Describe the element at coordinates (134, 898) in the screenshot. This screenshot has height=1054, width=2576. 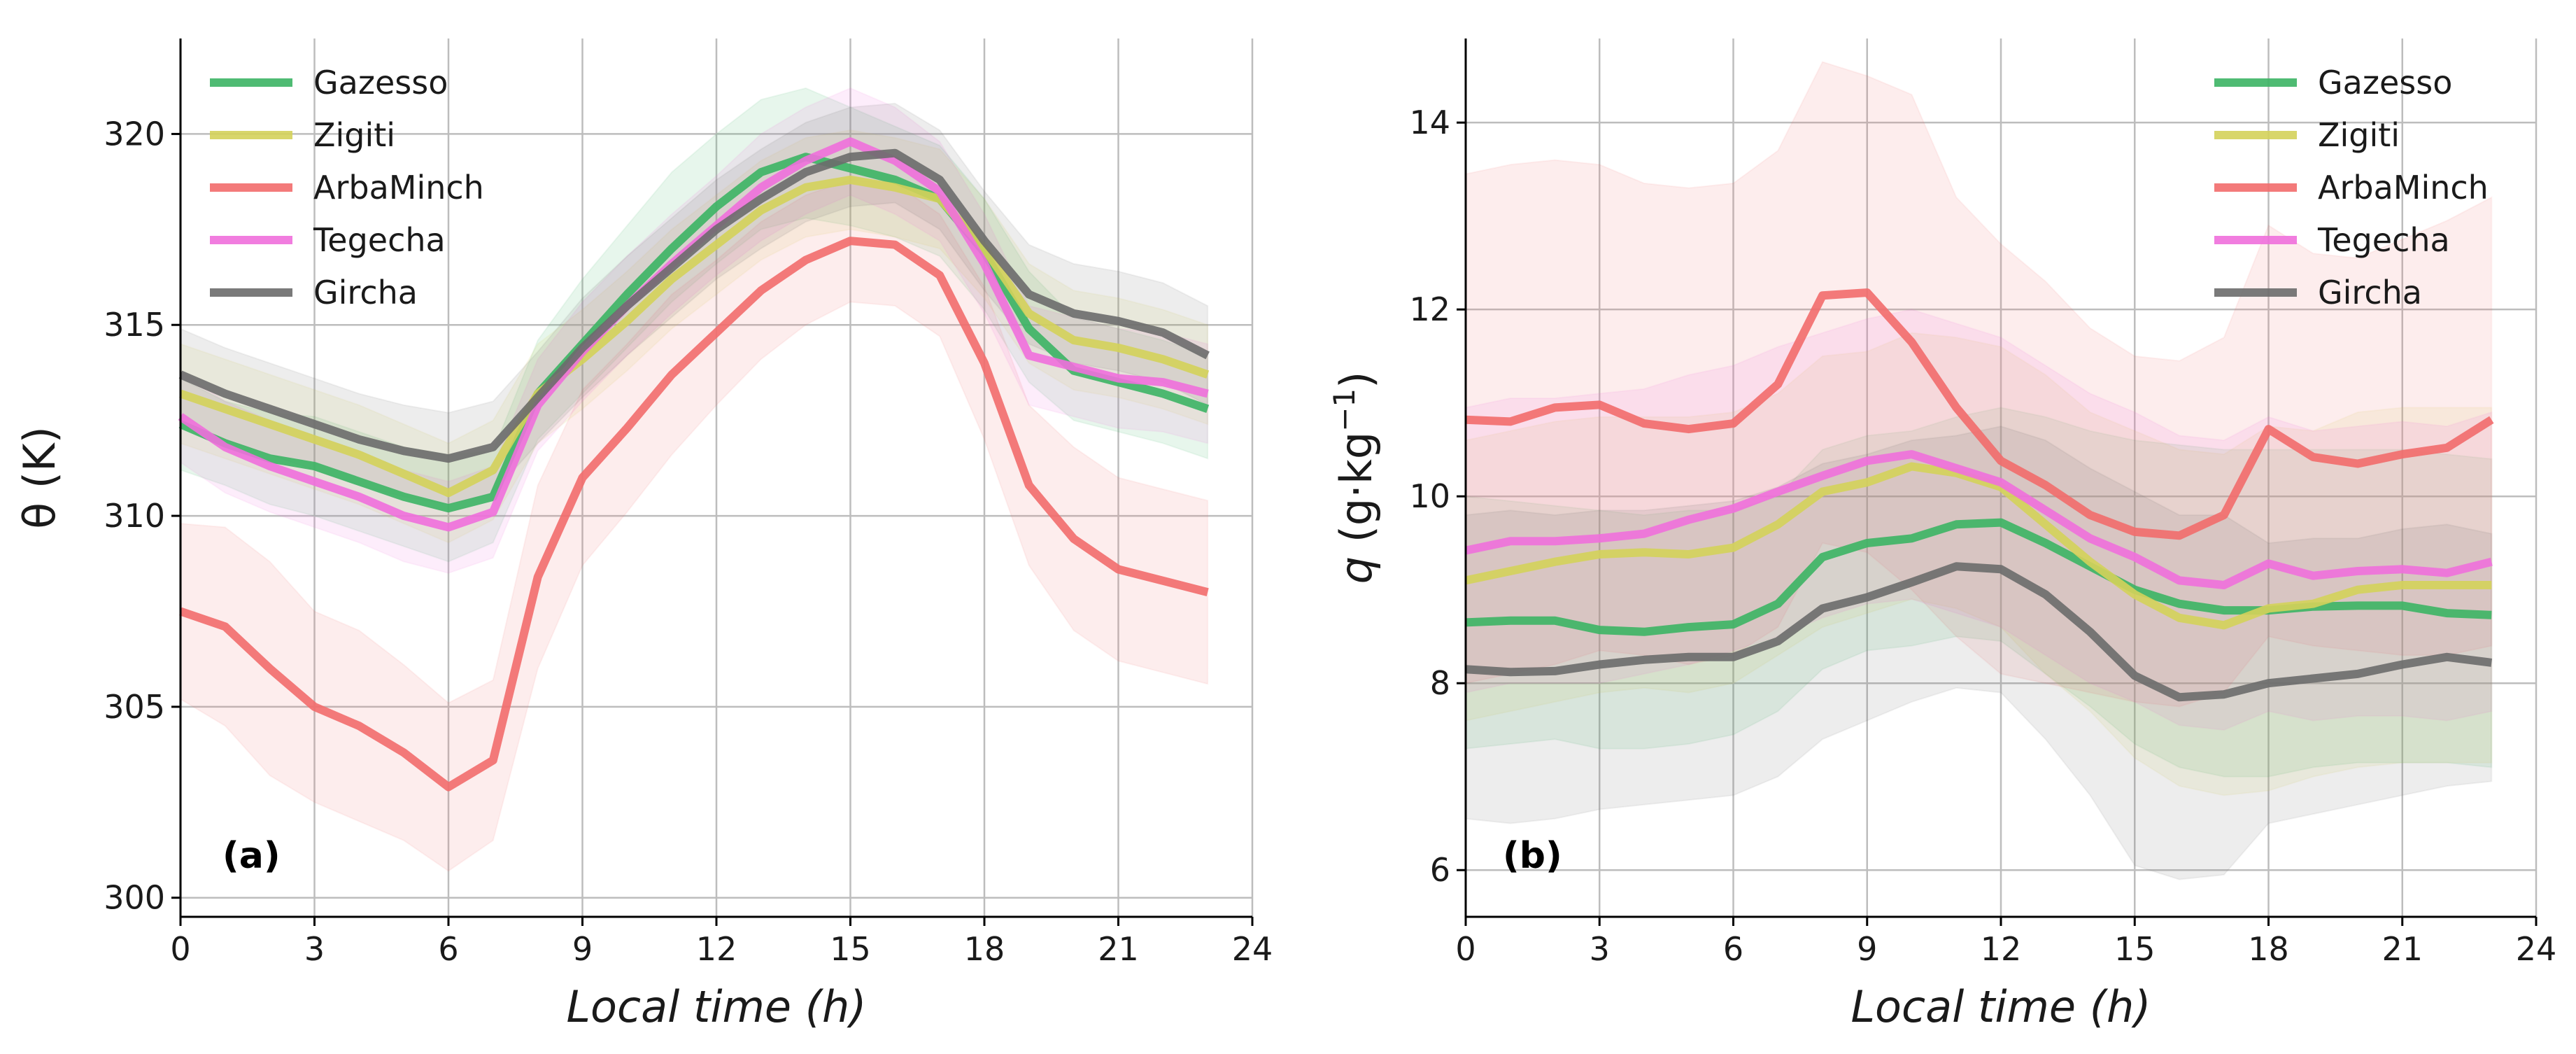
I see `y-tick-label: 300` at that location.